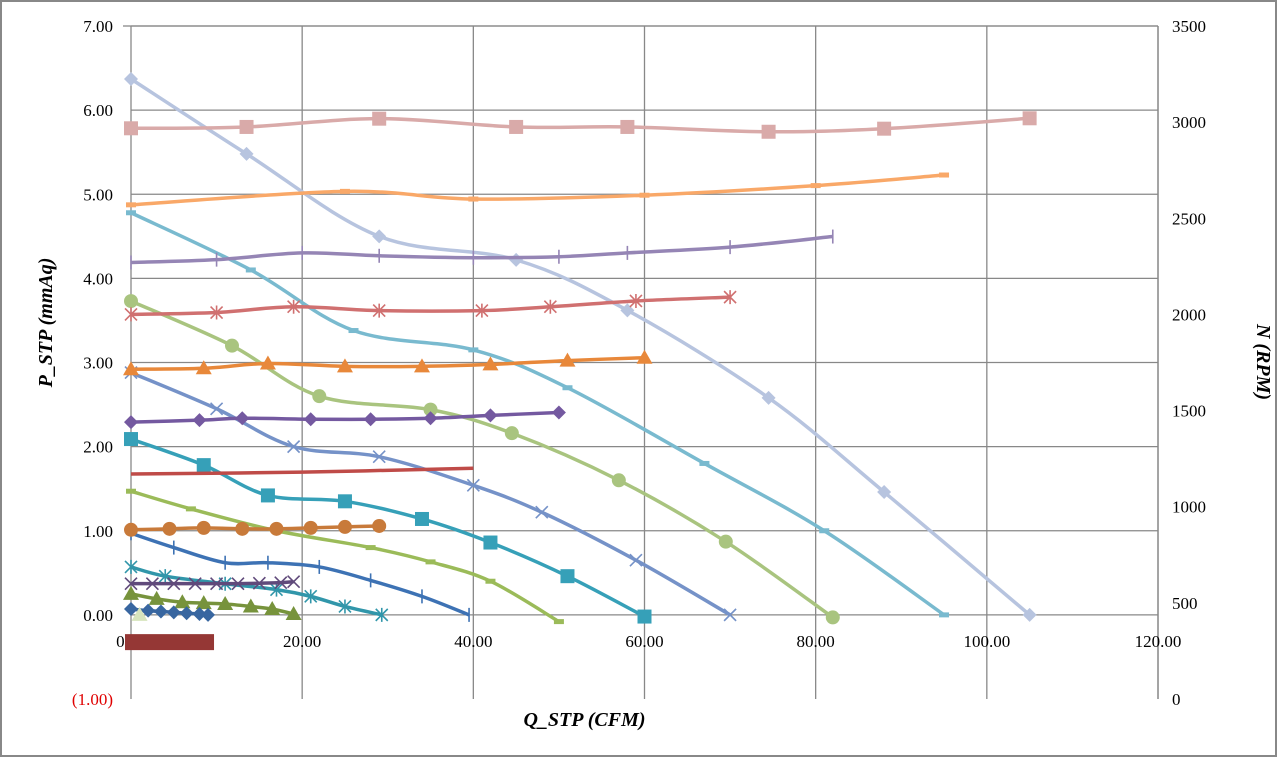 The height and width of the screenshot is (757, 1277). Describe the element at coordinates (255, 527) in the screenshot. I see `series-n8` at that location.